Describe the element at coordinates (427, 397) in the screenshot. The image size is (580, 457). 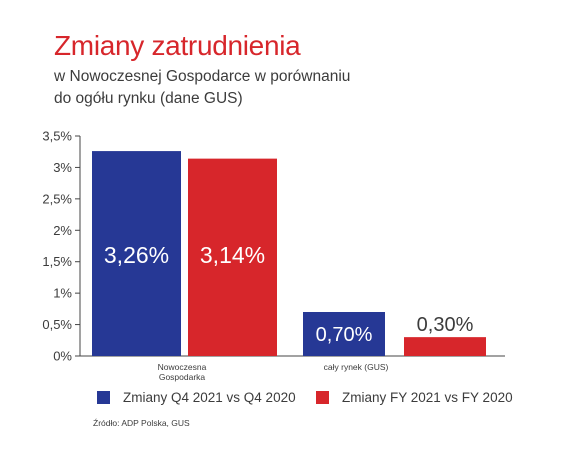
I see `legend-label-series-2: Zmiany FY 2021 vs FY 2020` at that location.